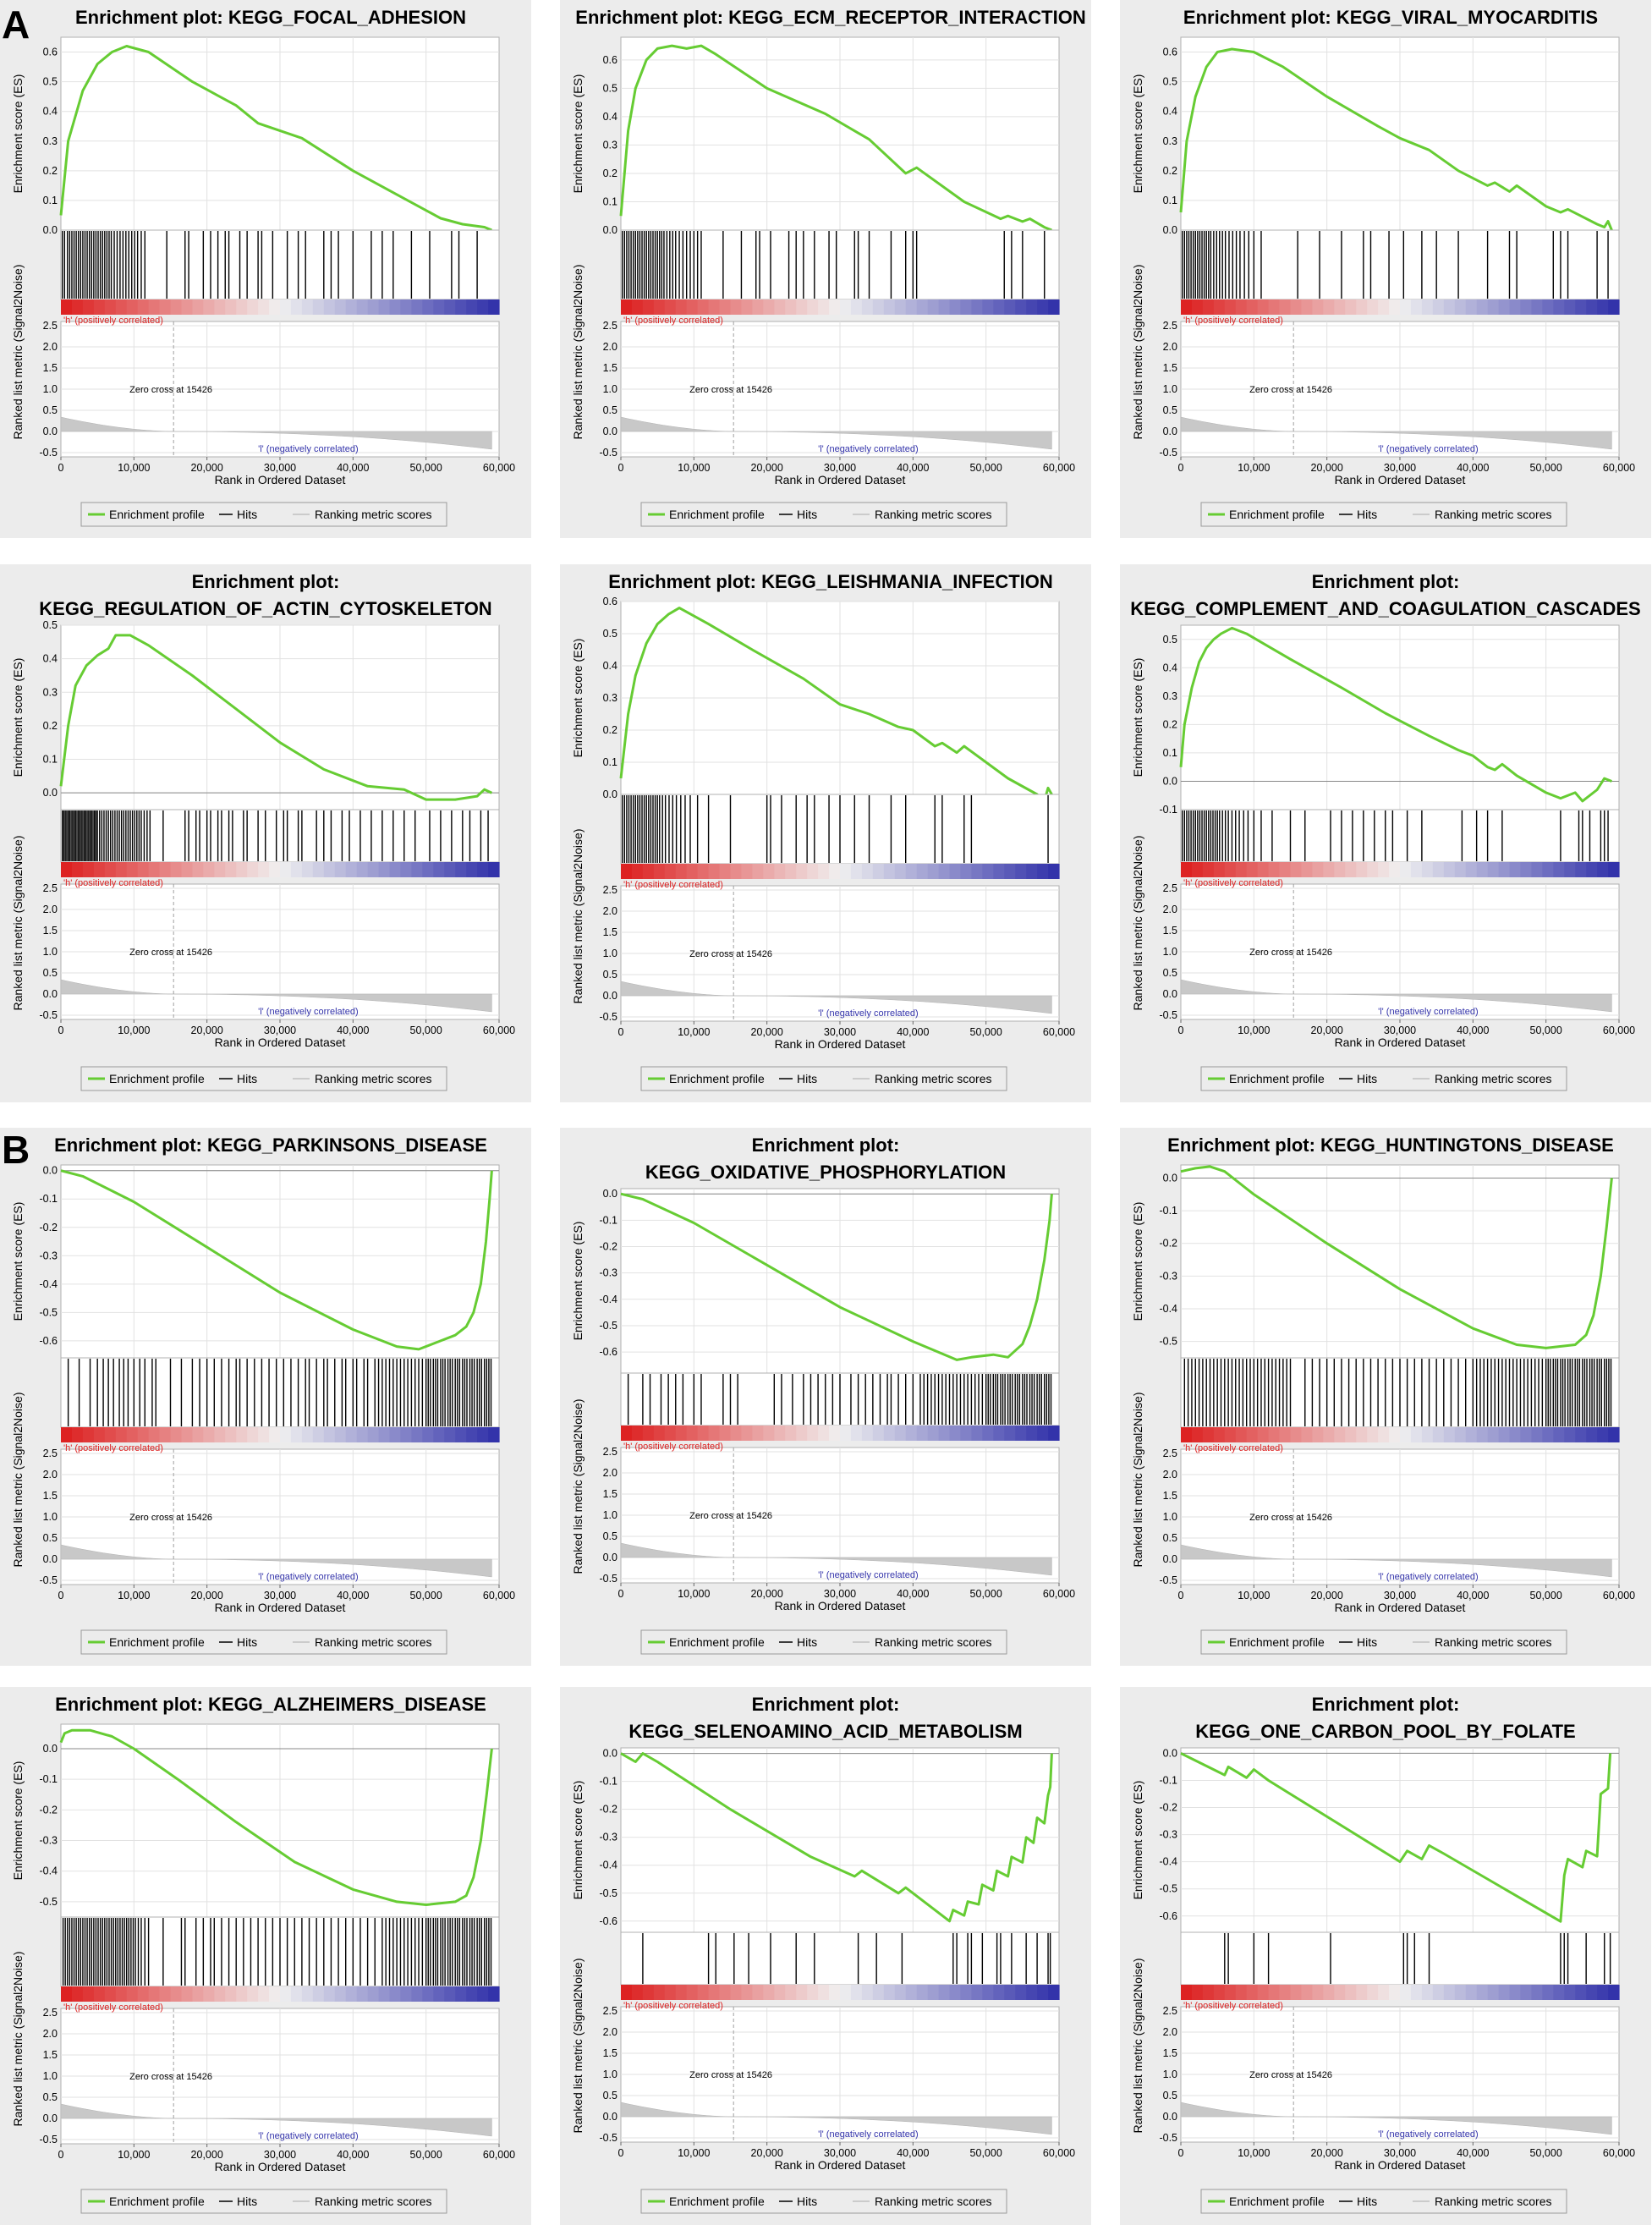  What do you see at coordinates (868, 1575) in the screenshot?
I see `negative-correlation-label: 'l' (negatively correlated)` at bounding box center [868, 1575].